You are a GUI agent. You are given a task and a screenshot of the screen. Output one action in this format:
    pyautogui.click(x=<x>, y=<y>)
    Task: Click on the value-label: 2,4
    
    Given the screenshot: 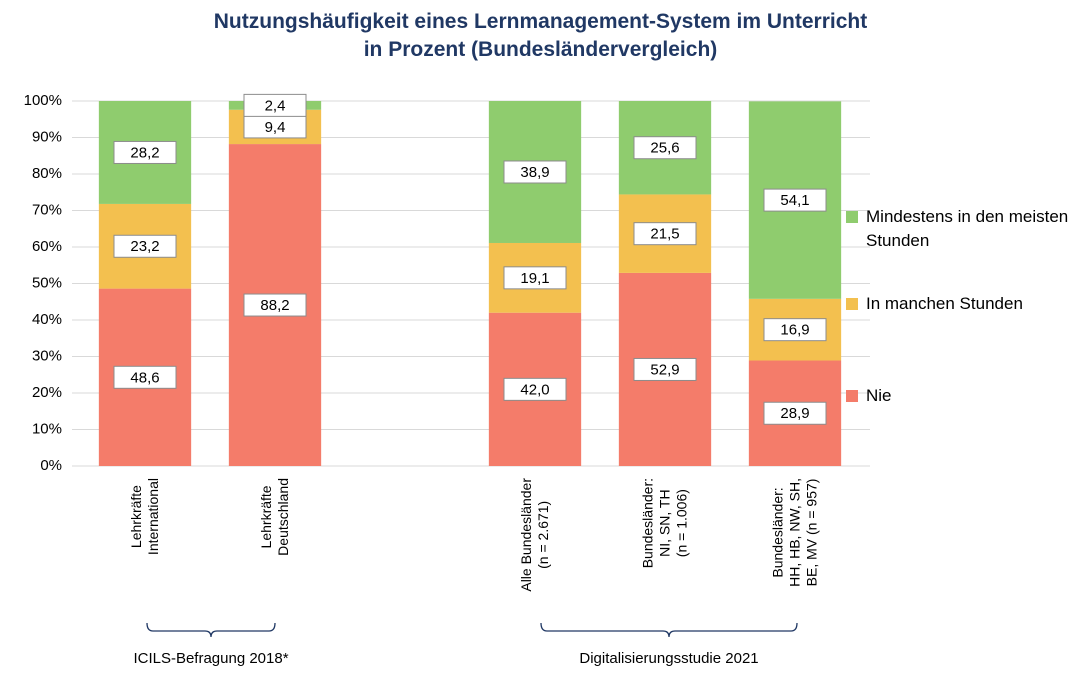 What is the action you would take?
    pyautogui.click(x=275, y=105)
    